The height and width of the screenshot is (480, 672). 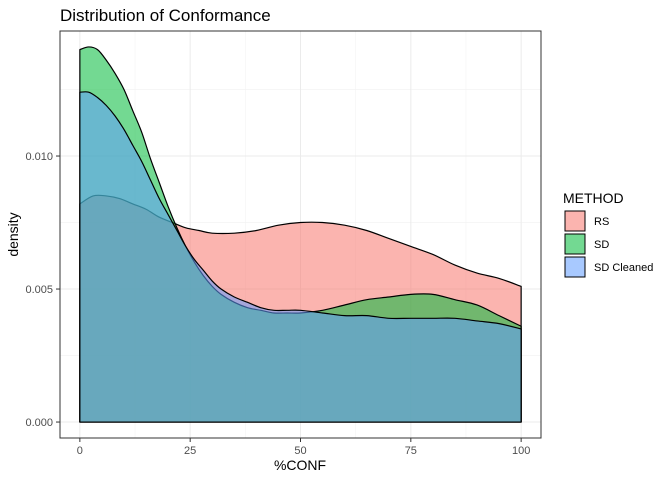 What do you see at coordinates (521, 451) in the screenshot?
I see `x-tick-label: 100` at bounding box center [521, 451].